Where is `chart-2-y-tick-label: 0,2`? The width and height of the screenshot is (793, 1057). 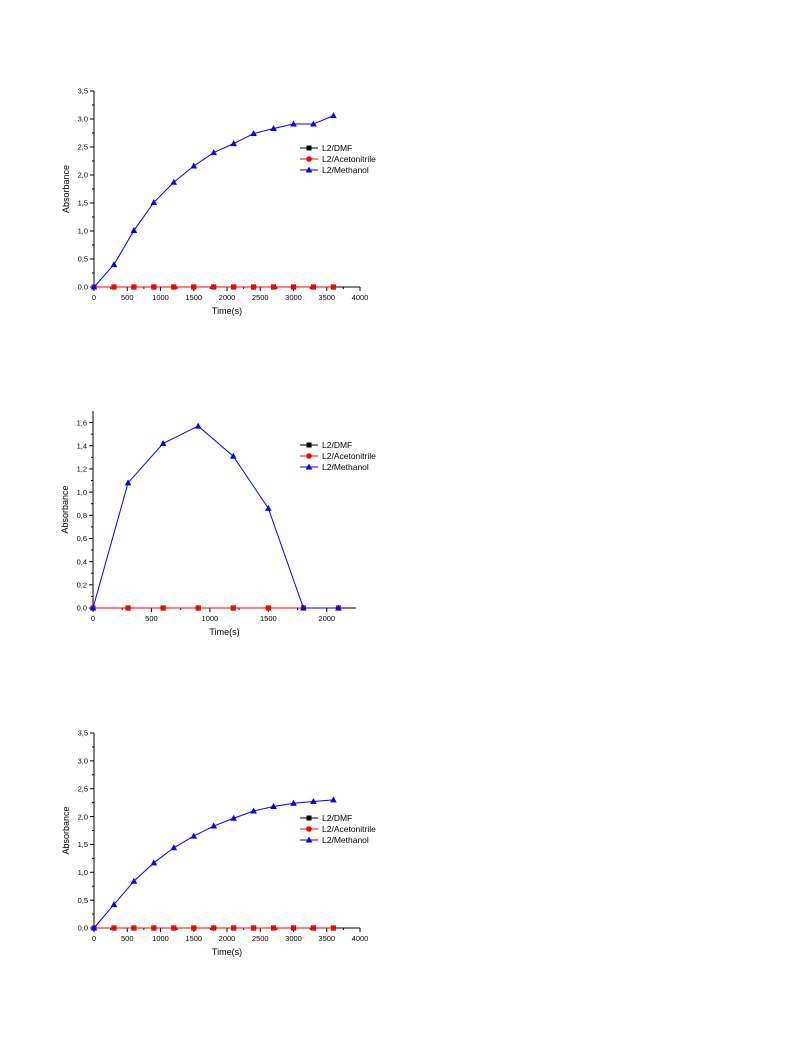
chart-2-y-tick-label: 0,2 is located at coordinates (82, 585).